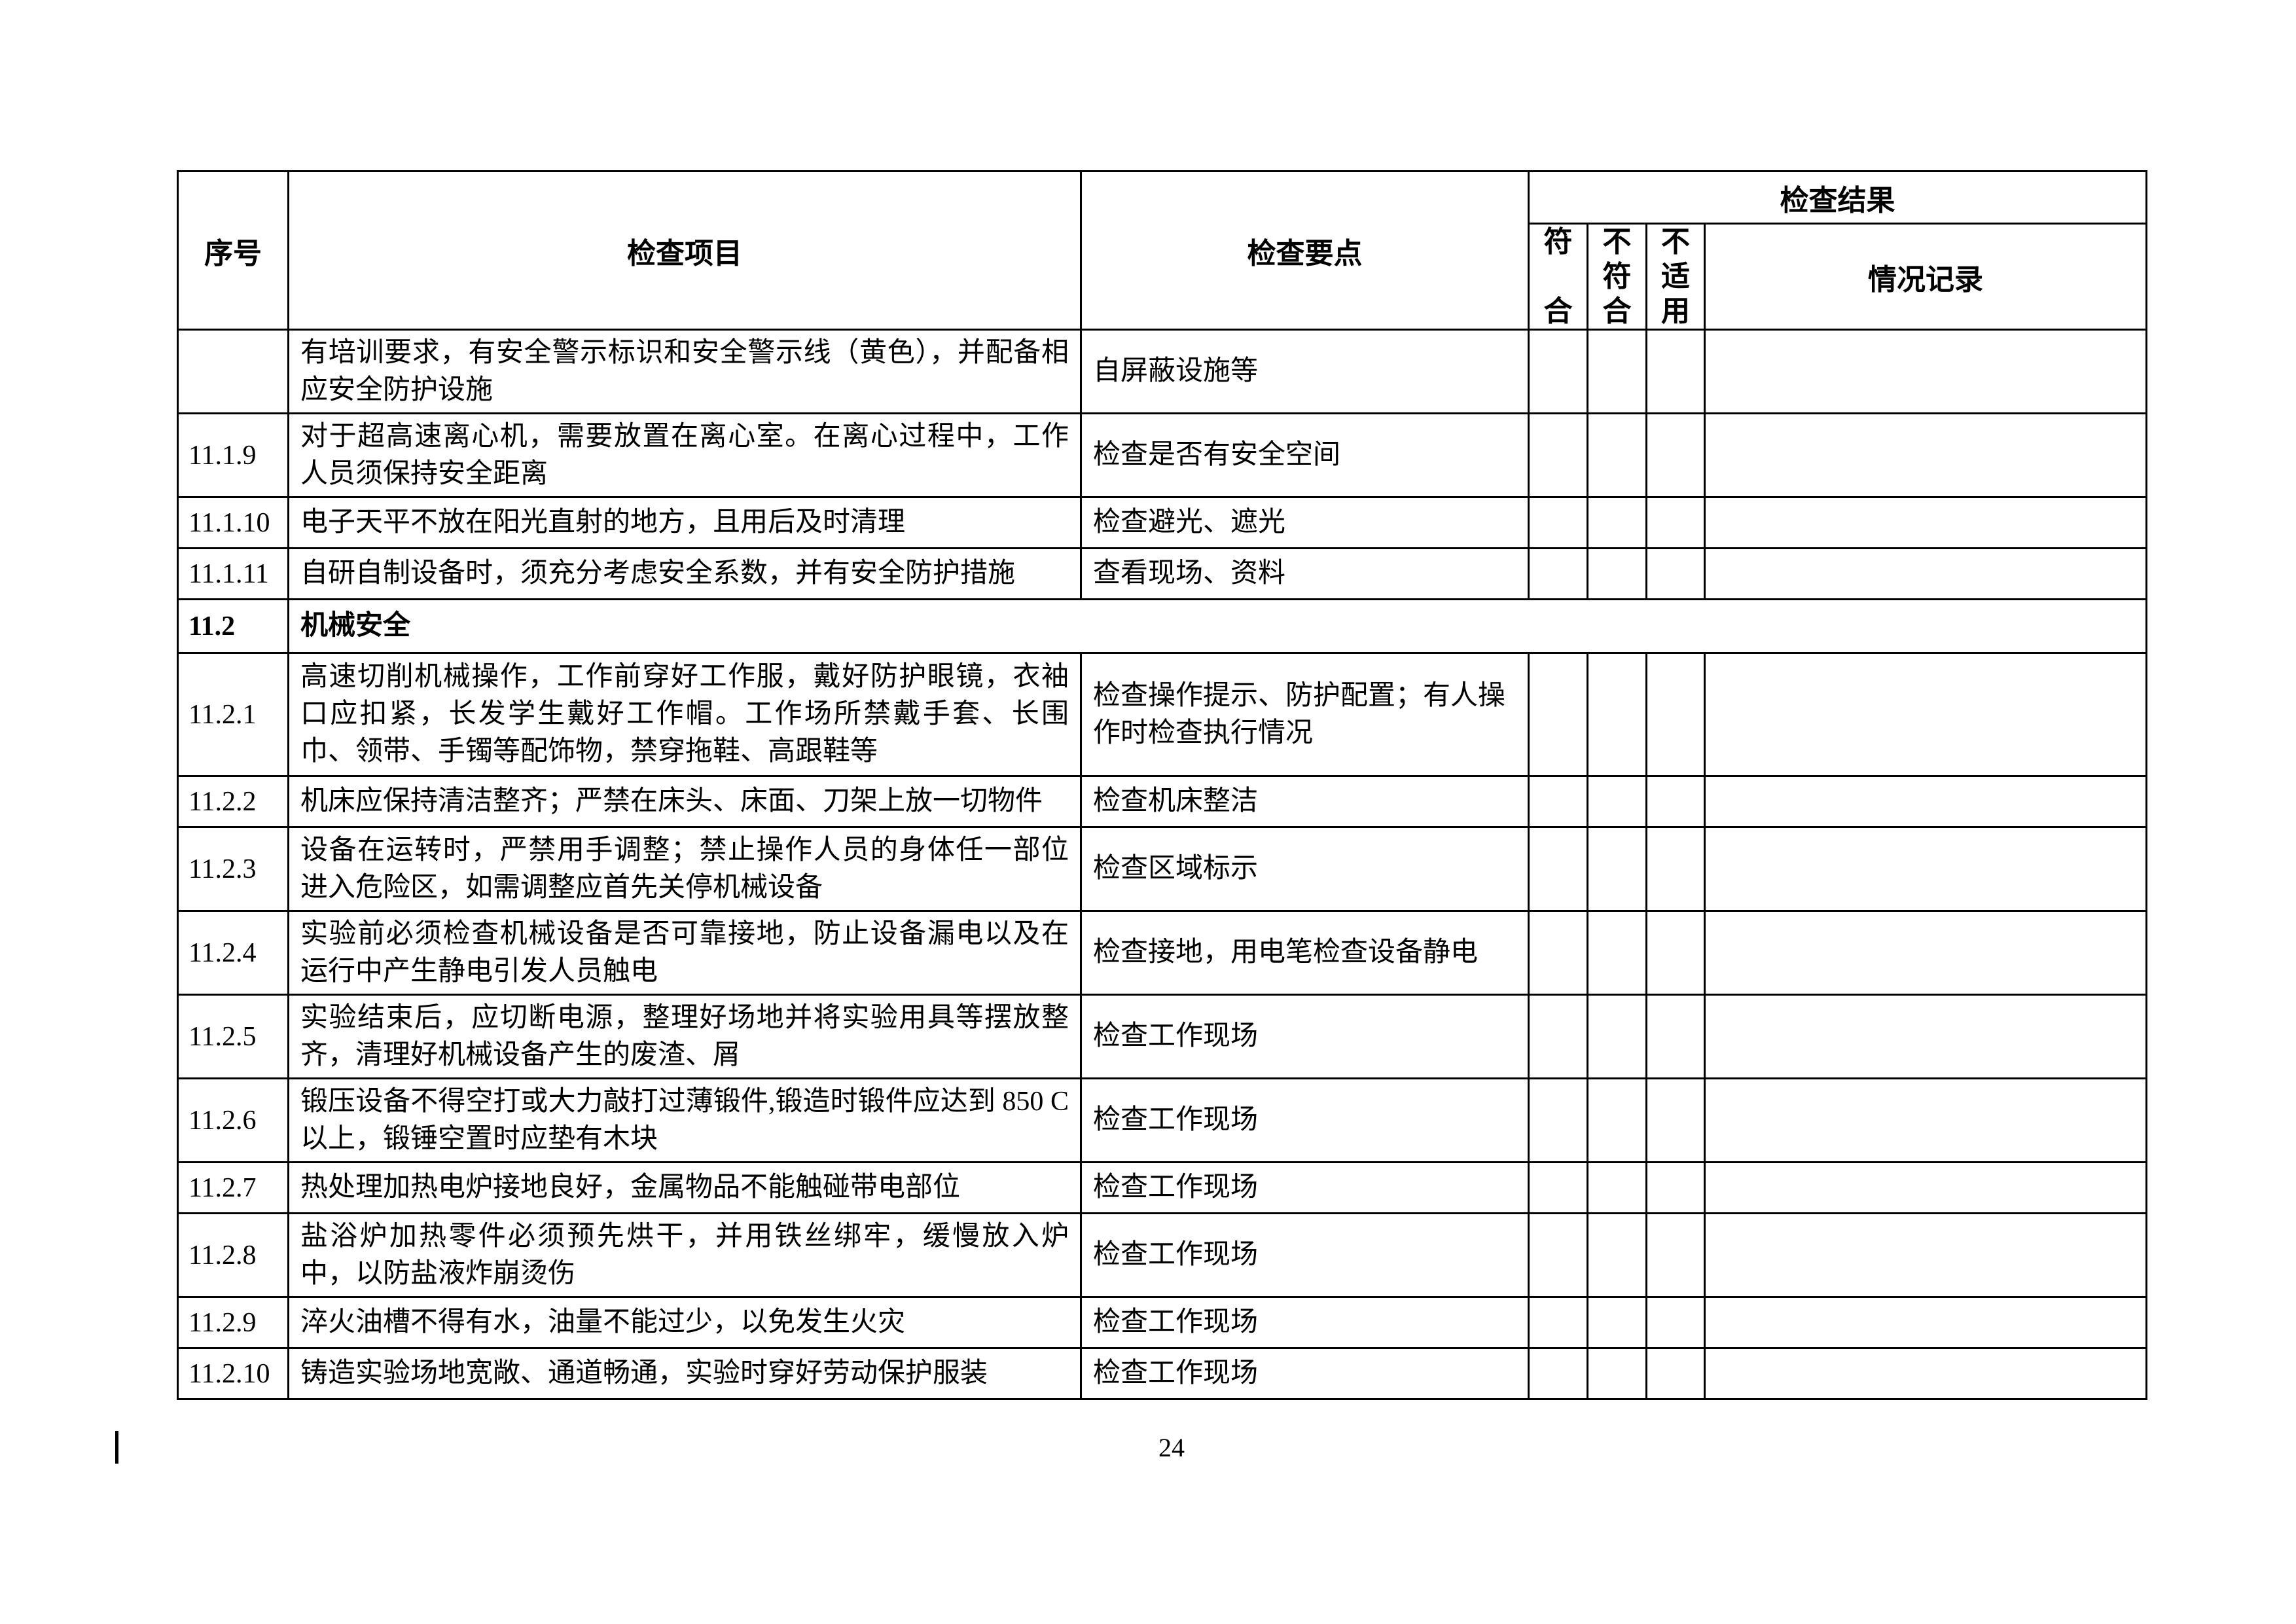  I want to click on row-key-cell: 检查接地，用电笔检查设备静电, so click(1305, 953).